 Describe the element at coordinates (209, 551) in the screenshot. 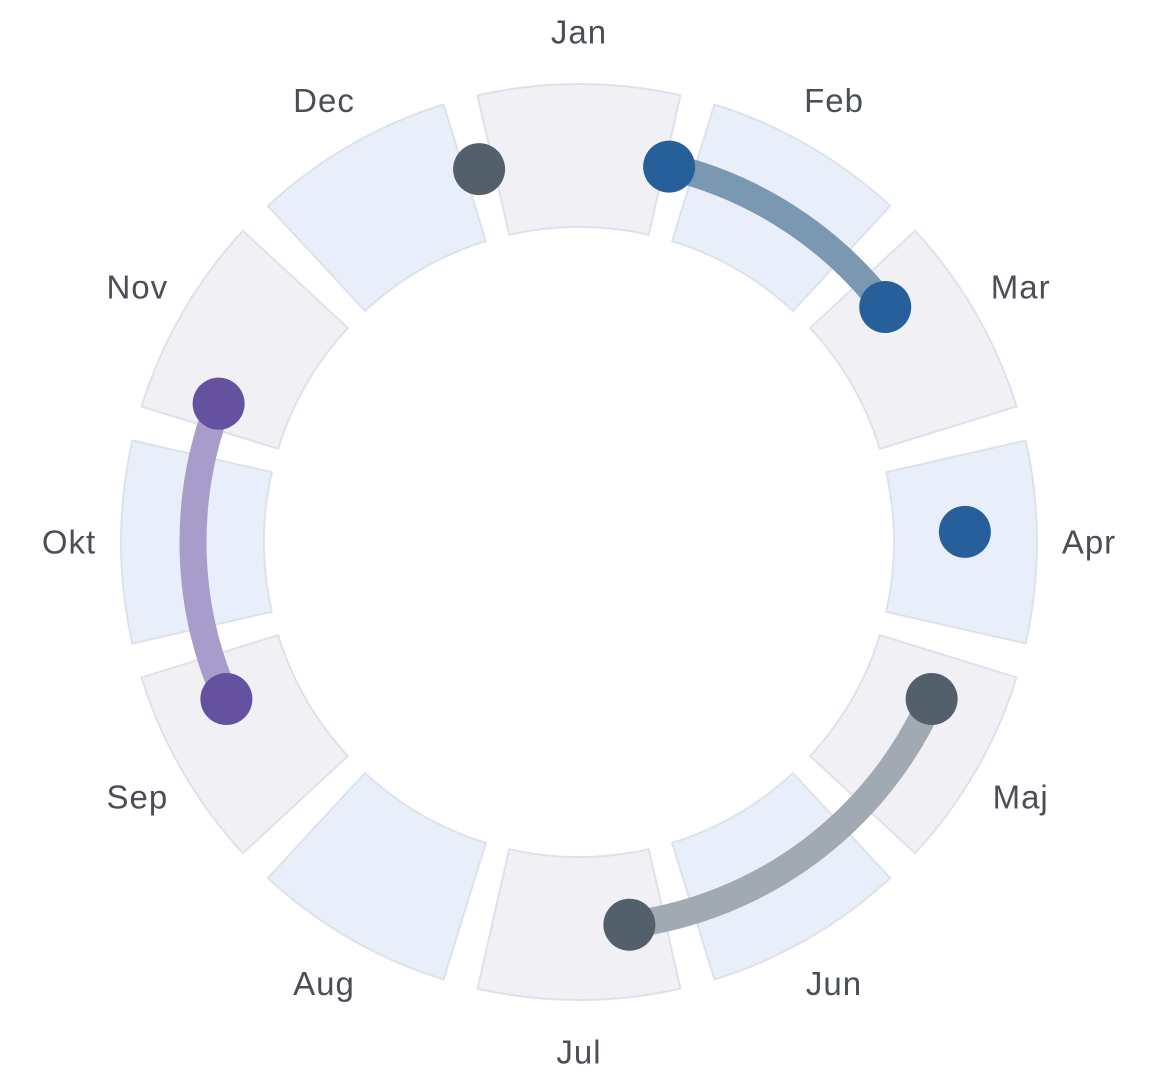

I see `range-purple-track` at that location.